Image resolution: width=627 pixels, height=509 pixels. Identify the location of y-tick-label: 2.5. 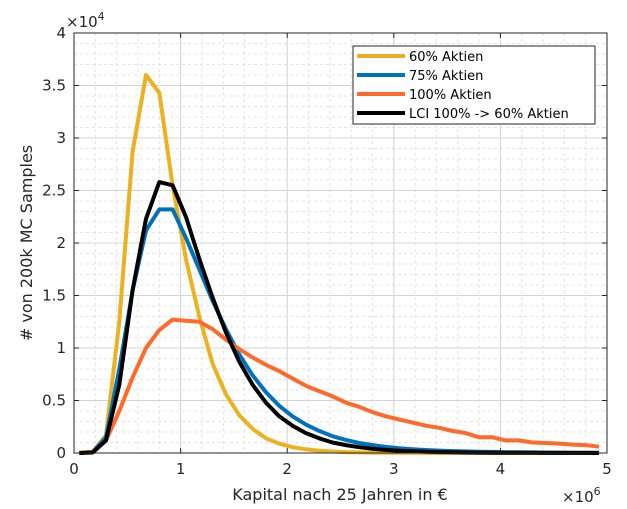
(54, 191).